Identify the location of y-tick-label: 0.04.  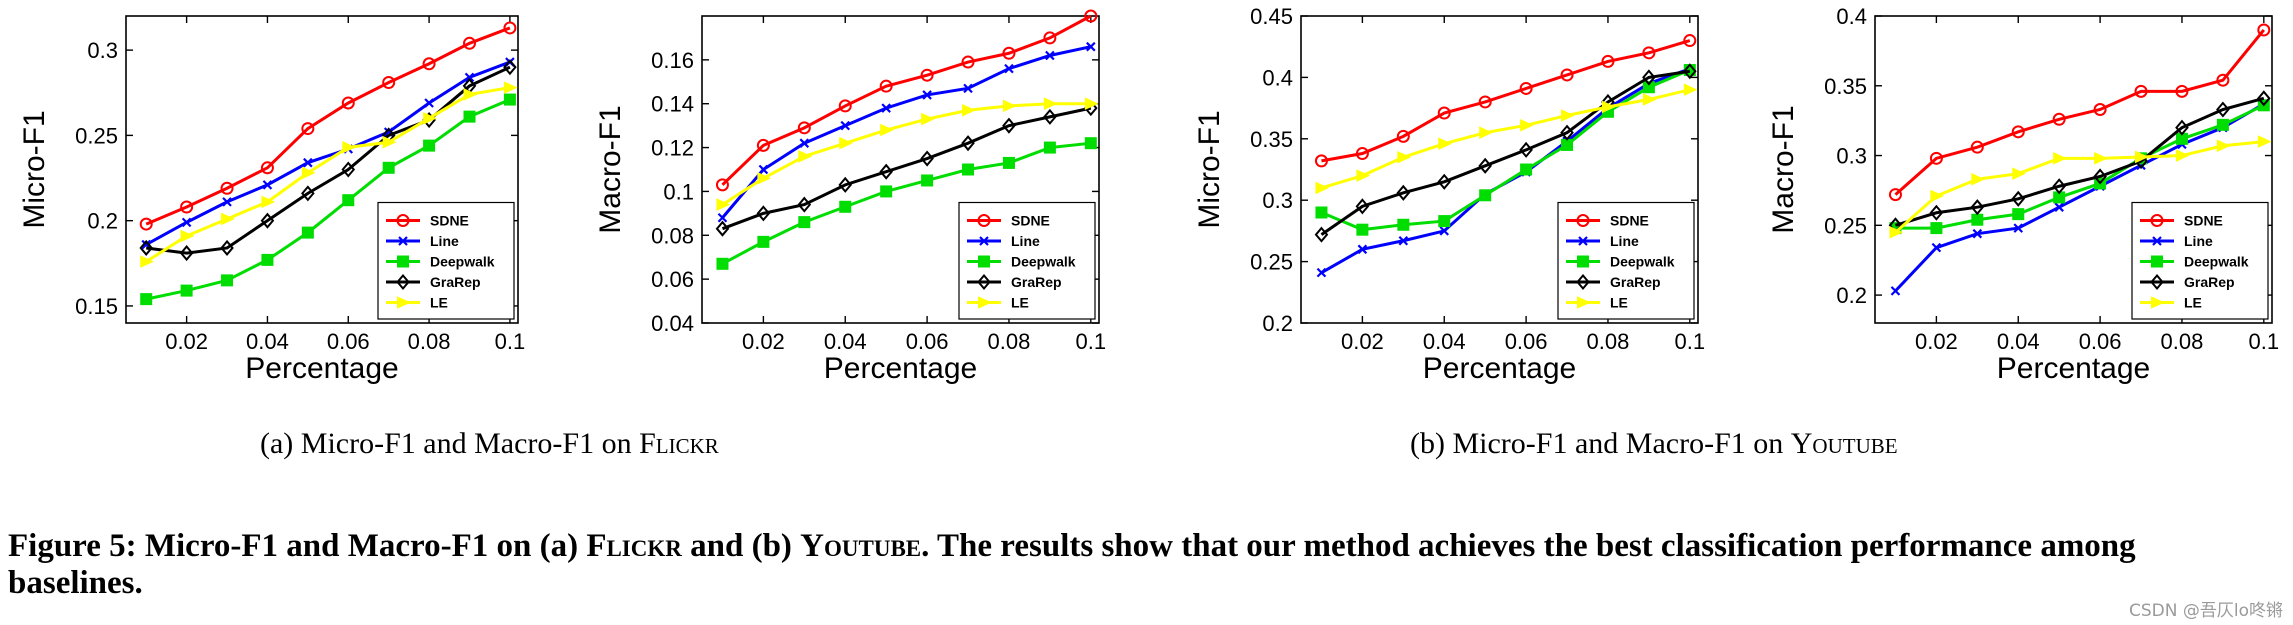
(672, 323).